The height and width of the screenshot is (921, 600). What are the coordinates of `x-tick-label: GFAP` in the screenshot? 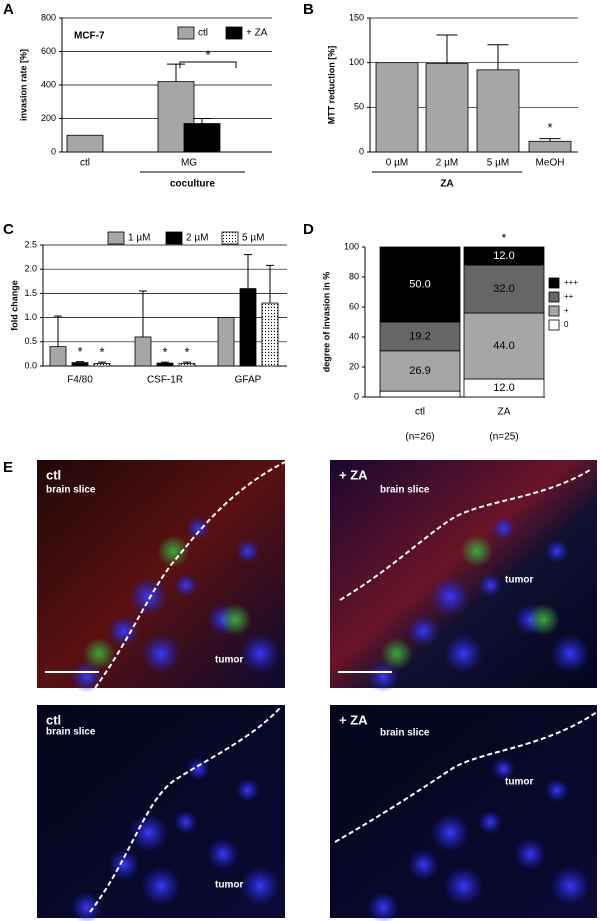 It's located at (248, 380).